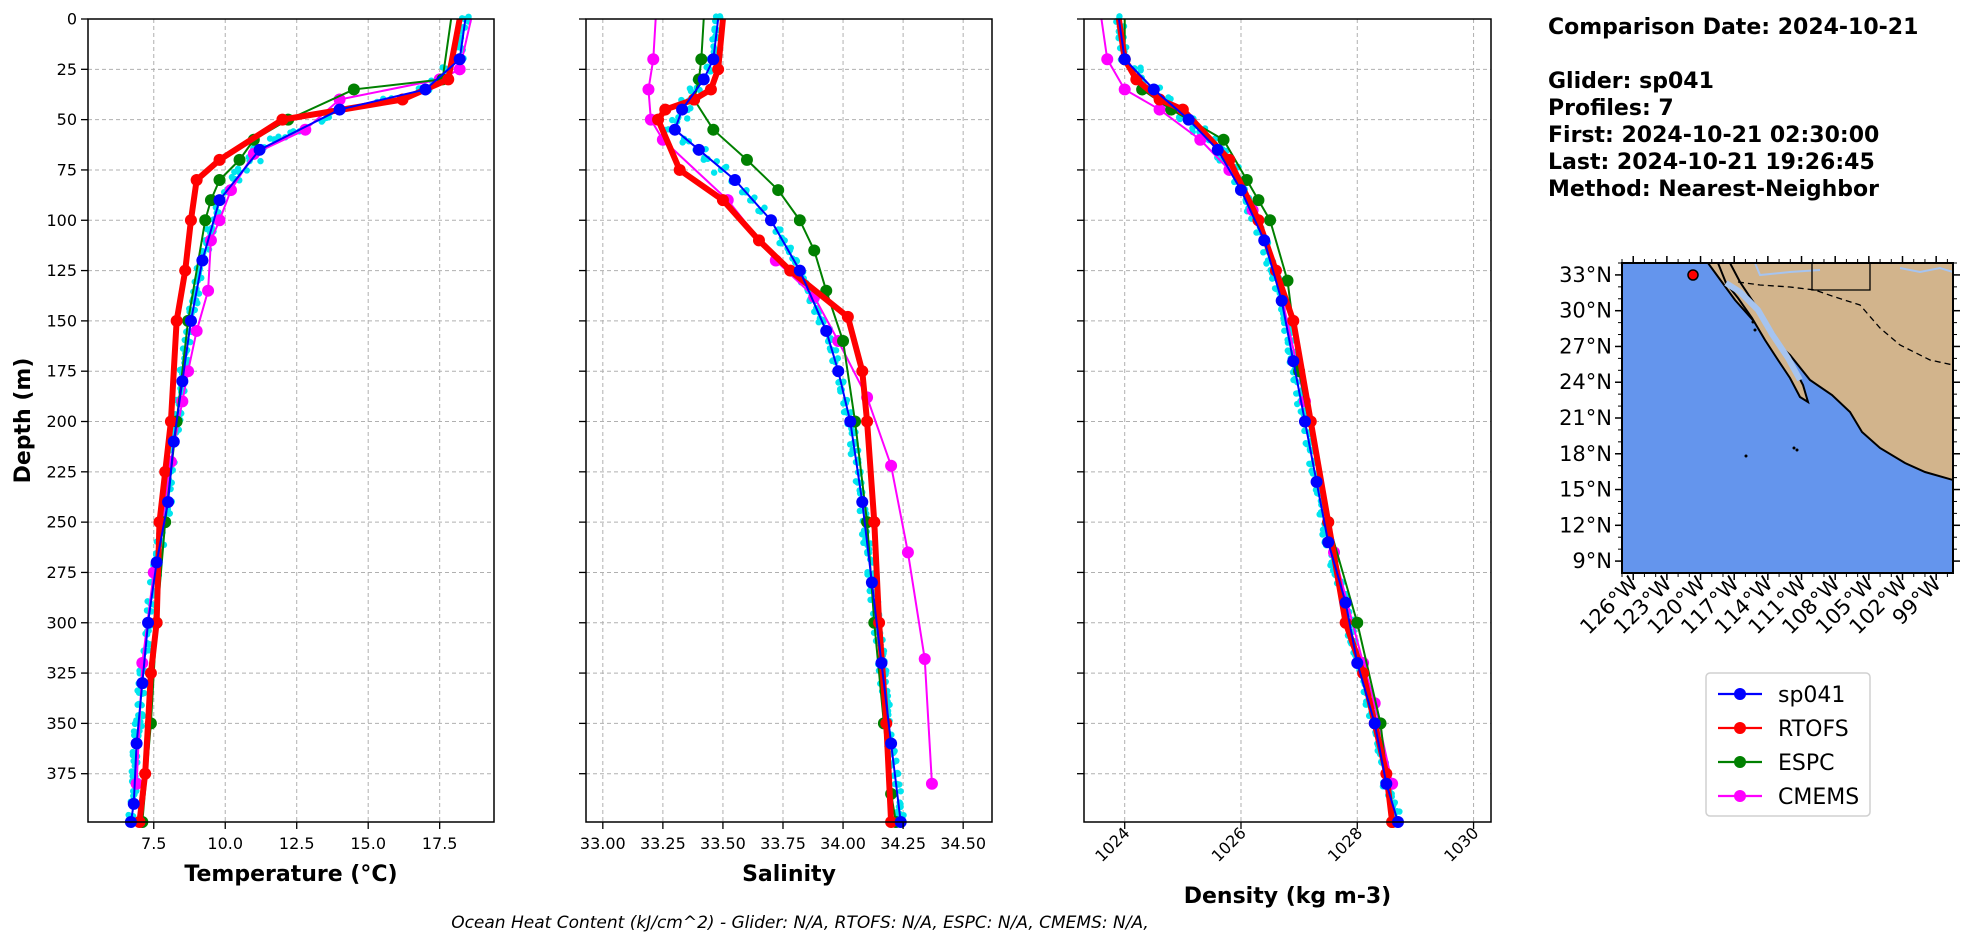 The image size is (1978, 934). Describe the element at coordinates (1631, 81) in the screenshot. I see `glider-name: Glider: sp041` at that location.